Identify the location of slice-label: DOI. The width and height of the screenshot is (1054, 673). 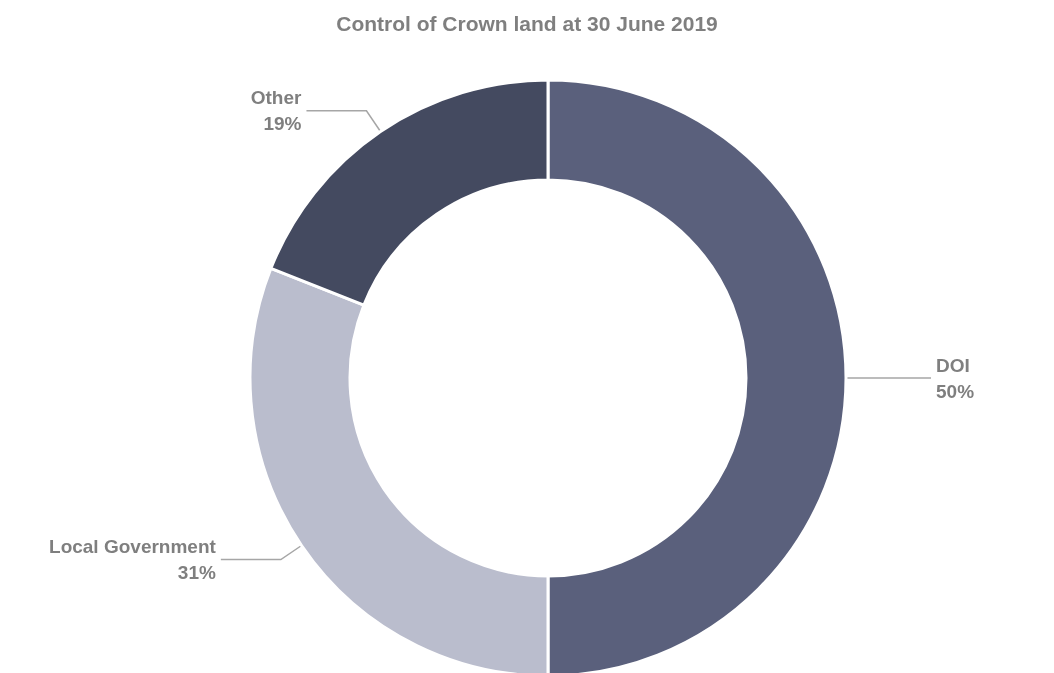
(953, 365).